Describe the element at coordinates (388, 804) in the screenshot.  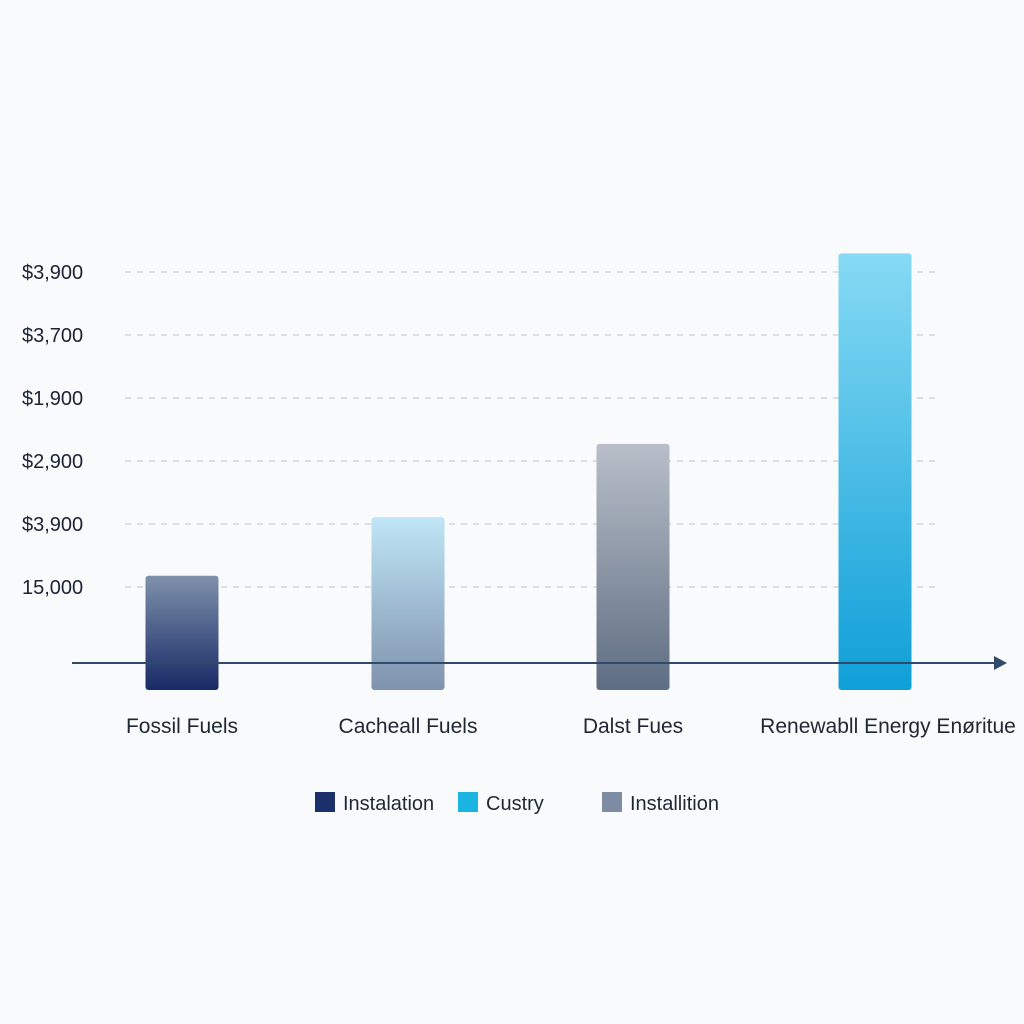
I see `legend-label: Instalation` at that location.